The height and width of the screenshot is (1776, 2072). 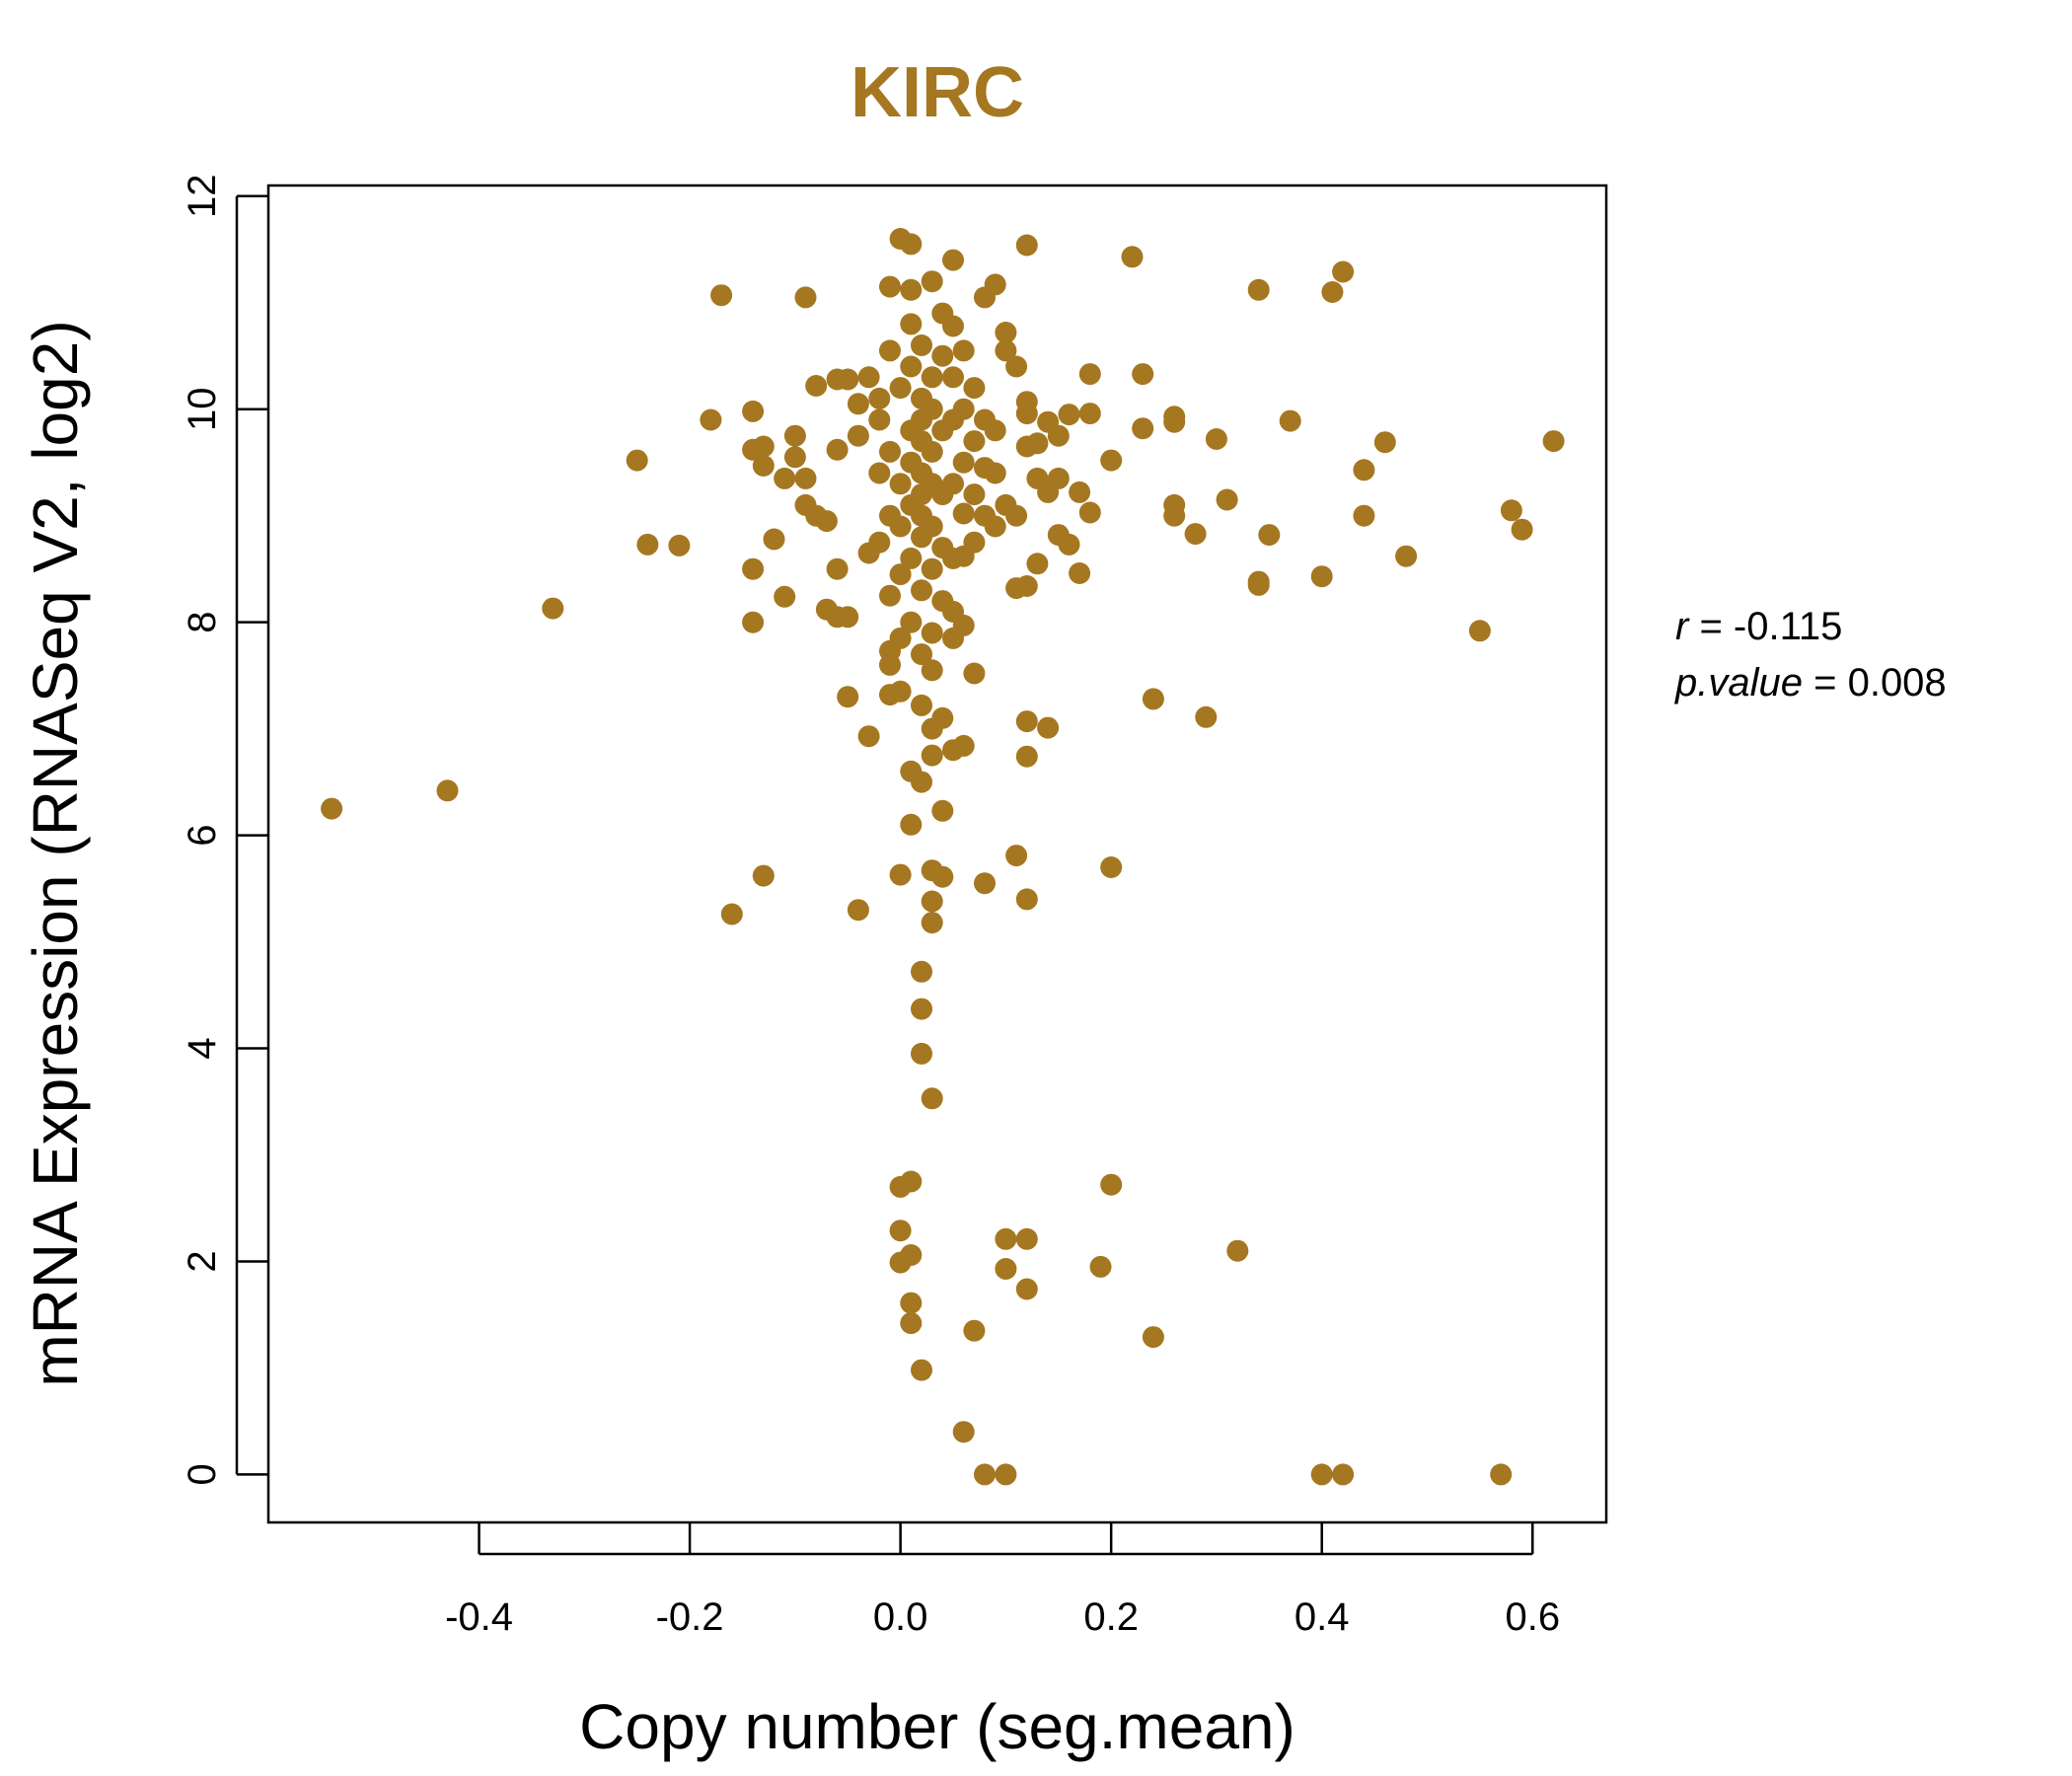 I want to click on x-tick-label: -0.2, so click(x=690, y=1617).